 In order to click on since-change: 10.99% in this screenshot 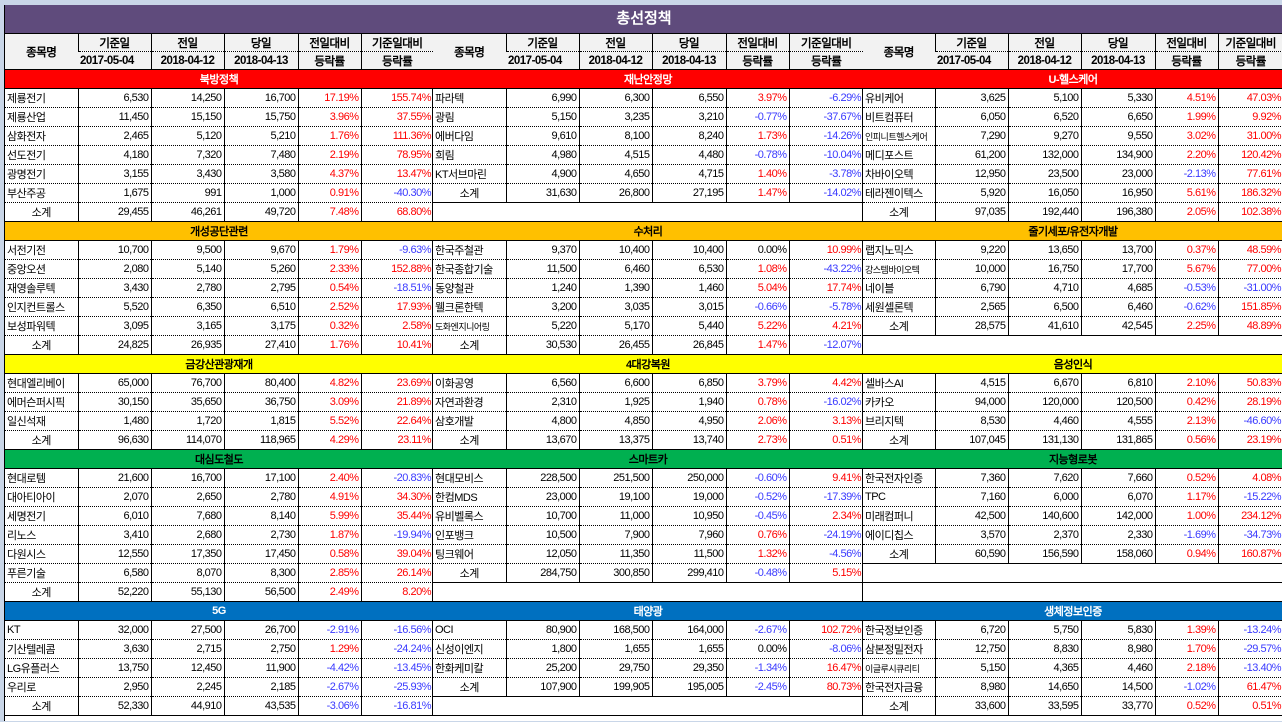, I will do `click(825, 250)`.